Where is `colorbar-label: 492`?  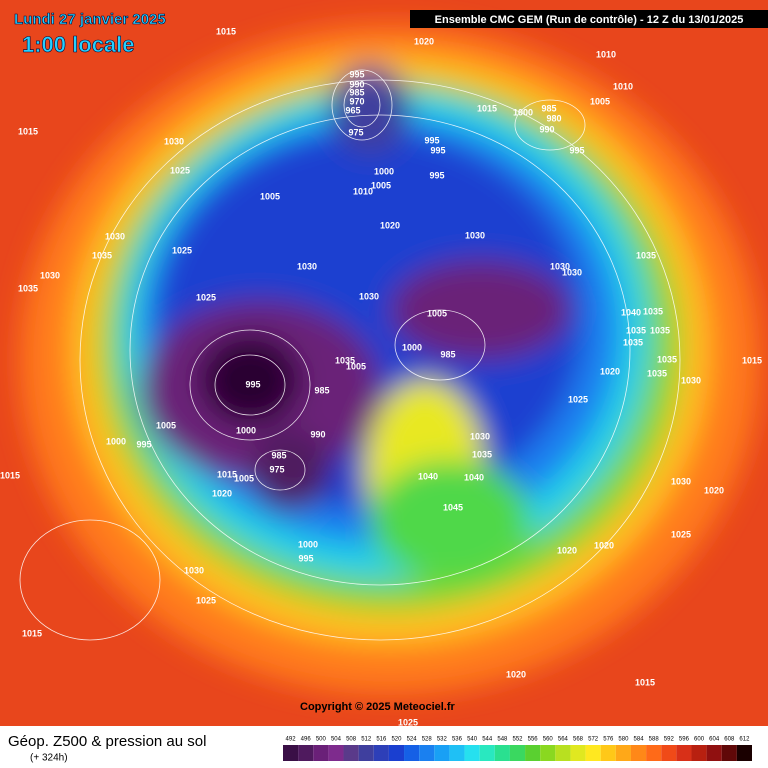 colorbar-label: 492 is located at coordinates (291, 740).